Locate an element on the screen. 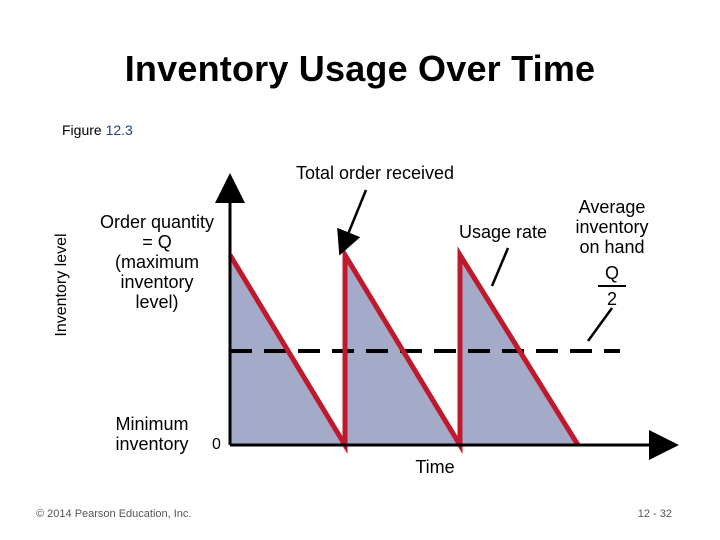 Image resolution: width=720 pixels, height=540 pixels. minimum-inventory-line: inventory is located at coordinates (152, 444).